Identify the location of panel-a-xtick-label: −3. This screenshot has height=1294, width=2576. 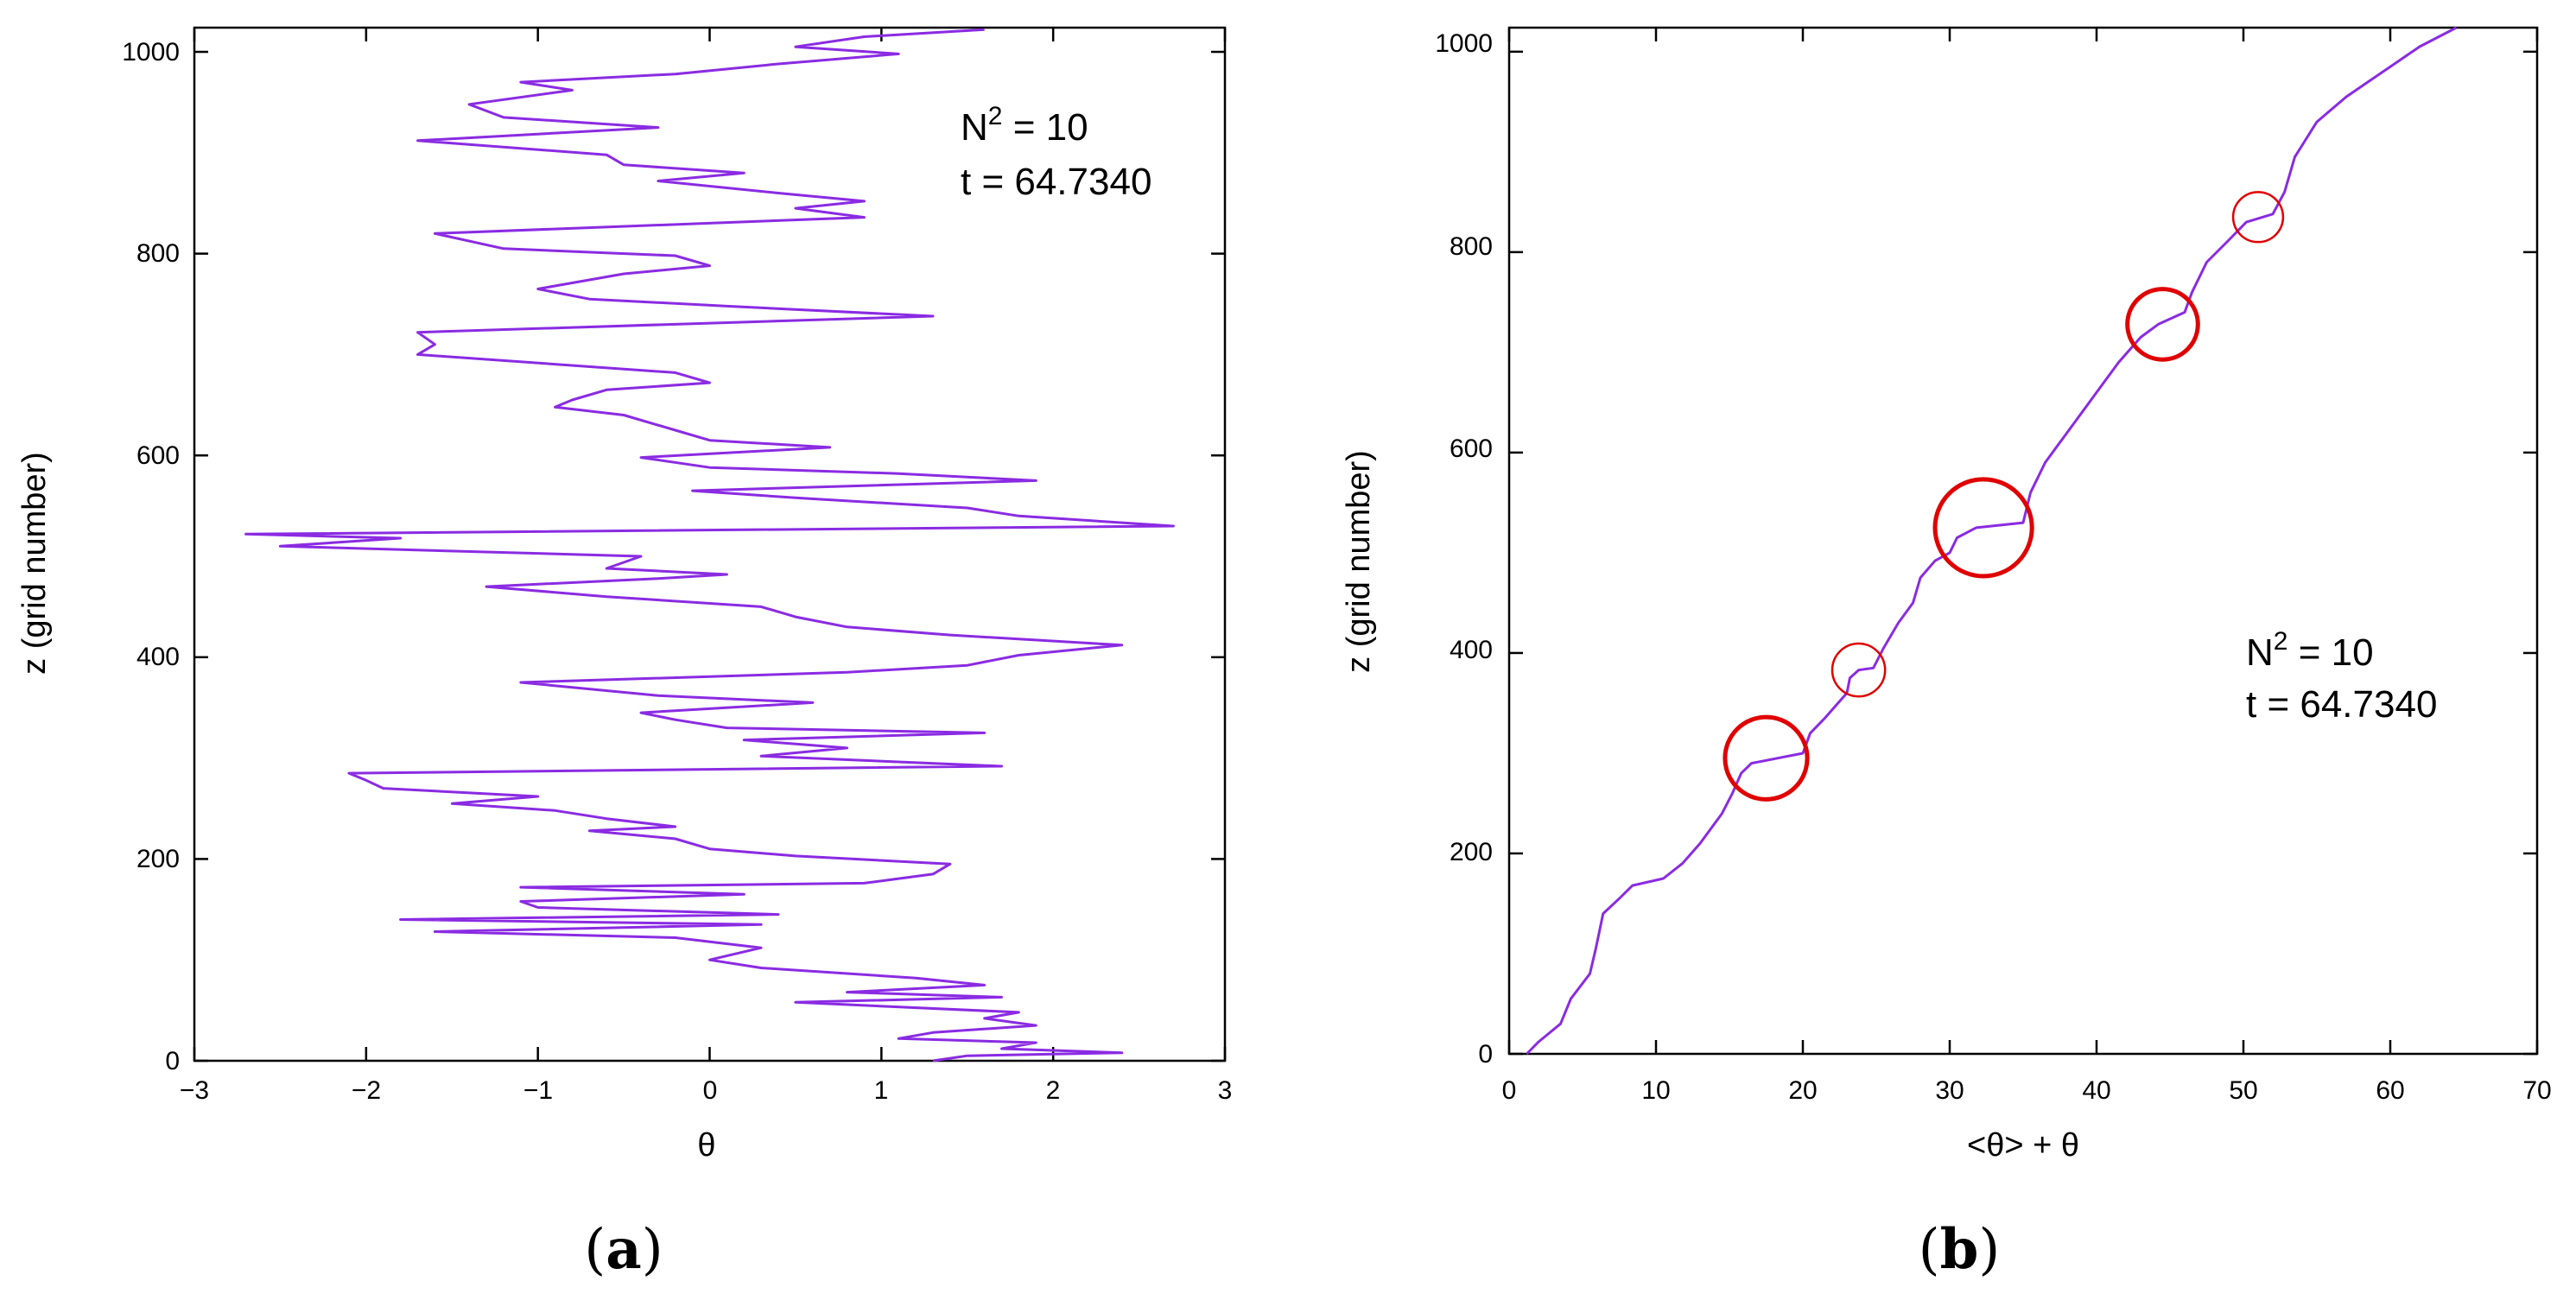
(194, 1090).